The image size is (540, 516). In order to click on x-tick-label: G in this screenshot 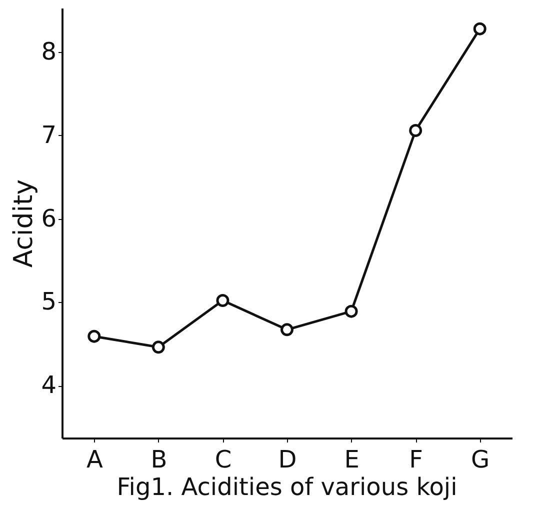, I will do `click(480, 460)`.